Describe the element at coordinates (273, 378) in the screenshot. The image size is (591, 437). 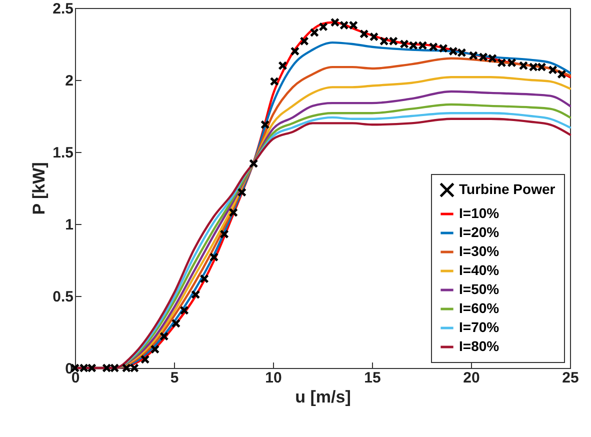
I see `x-tick-label: 10` at that location.